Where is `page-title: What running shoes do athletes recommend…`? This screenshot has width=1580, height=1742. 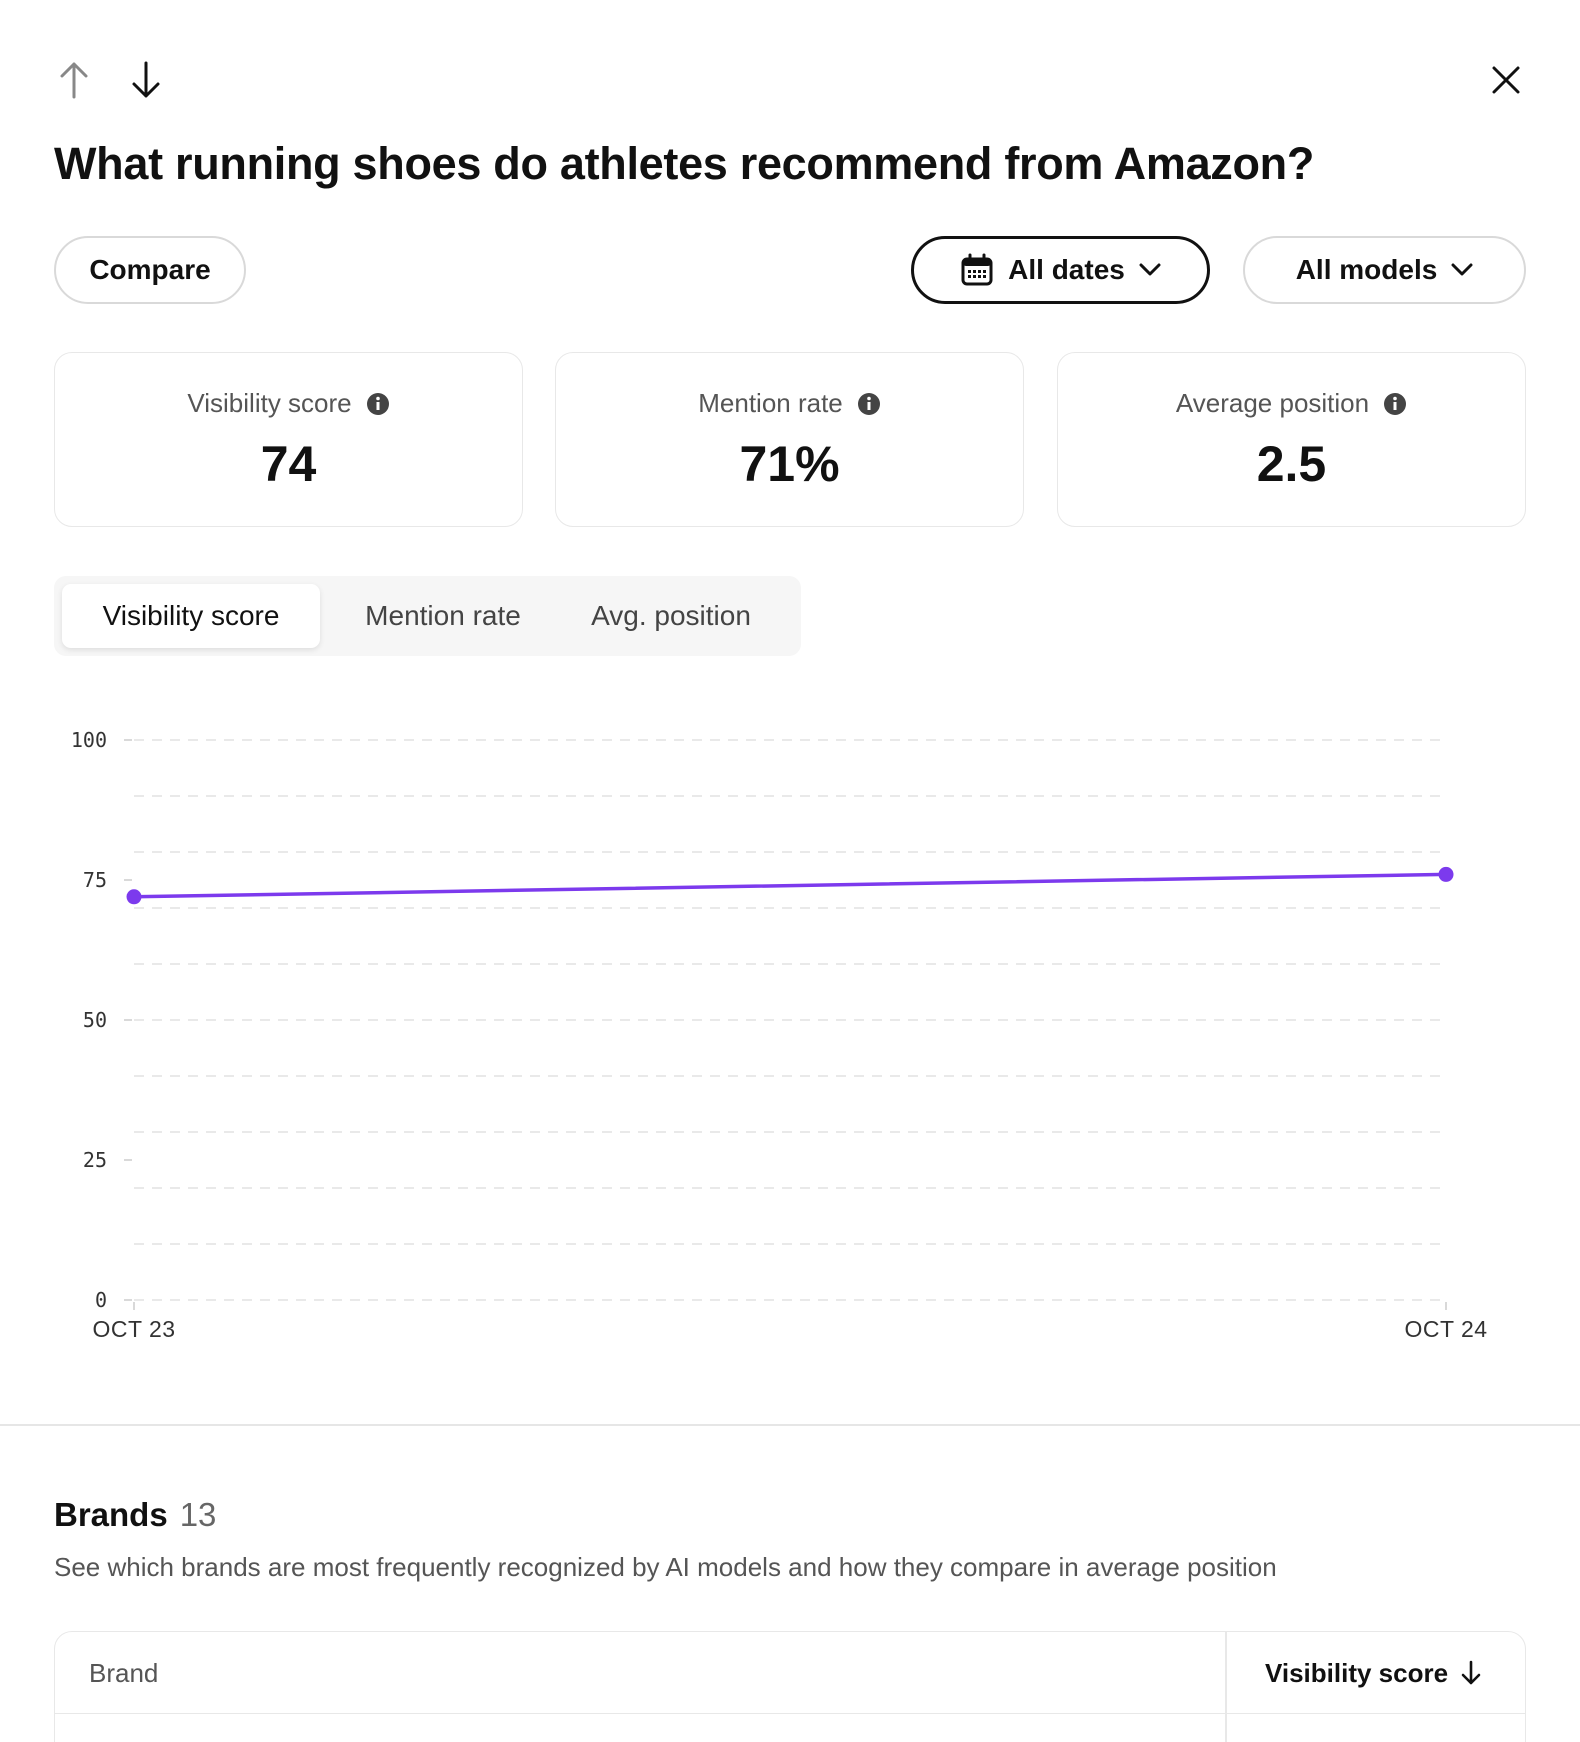 page-title: What running shoes do athletes recommend… is located at coordinates (684, 163).